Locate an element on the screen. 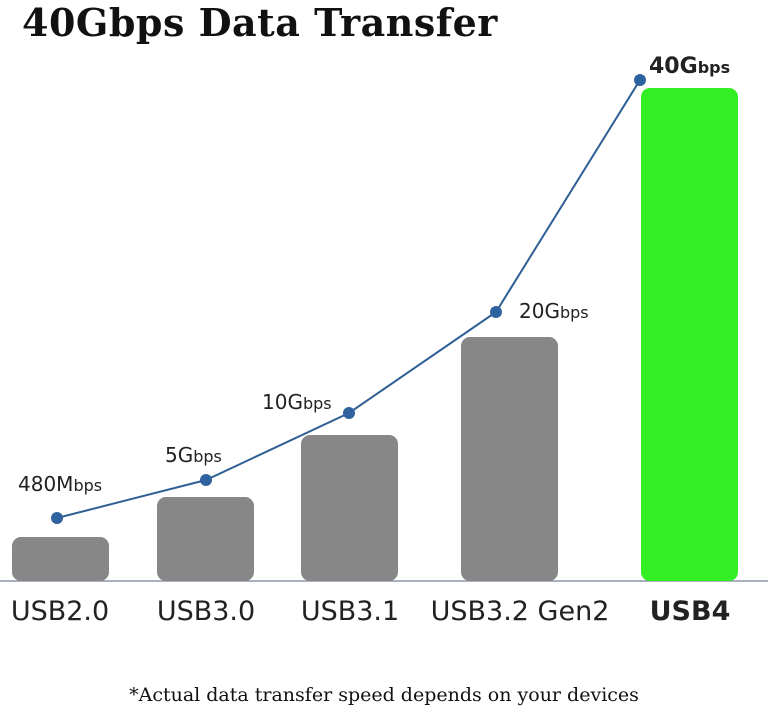 Image resolution: width=768 pixels, height=719 pixels. data-label: 480Mbps is located at coordinates (60, 484).